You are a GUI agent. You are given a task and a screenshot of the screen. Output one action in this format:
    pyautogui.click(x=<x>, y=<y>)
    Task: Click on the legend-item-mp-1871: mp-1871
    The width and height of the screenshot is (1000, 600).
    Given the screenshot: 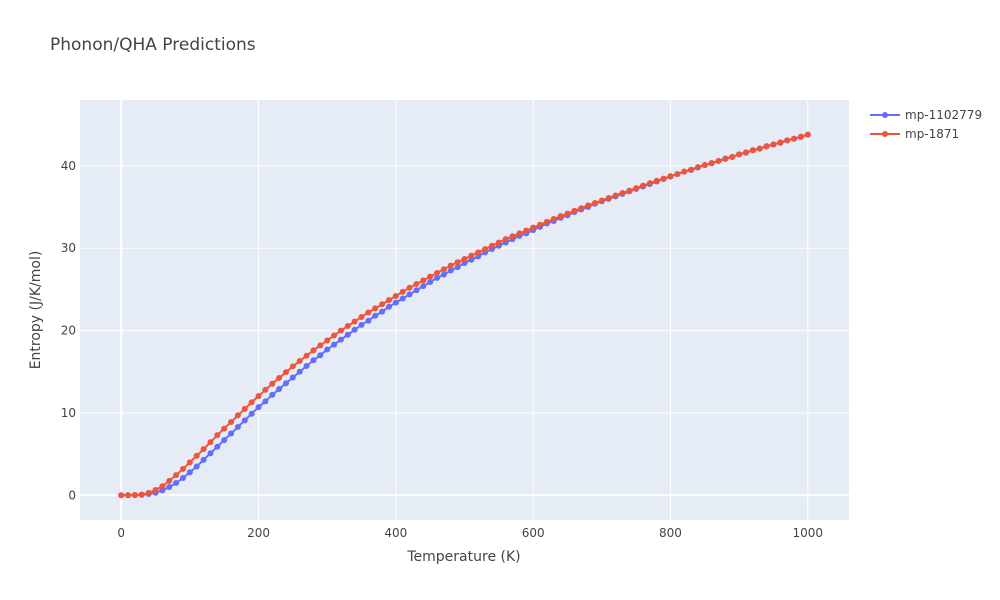 What is the action you would take?
    pyautogui.click(x=914, y=134)
    